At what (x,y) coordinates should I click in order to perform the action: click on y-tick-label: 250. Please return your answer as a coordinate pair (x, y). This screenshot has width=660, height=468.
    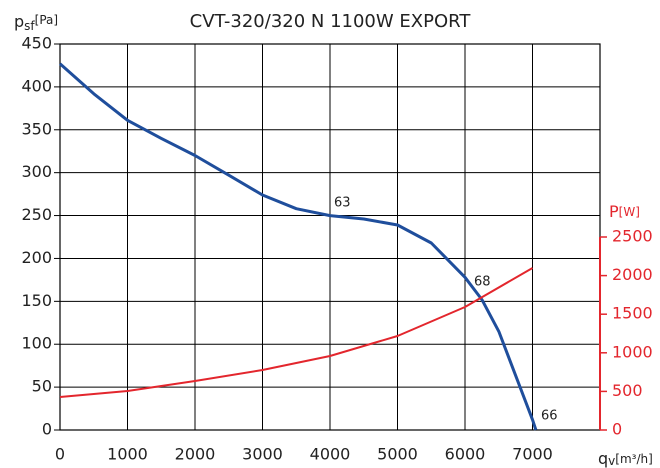
    Looking at the image, I should click on (36, 214).